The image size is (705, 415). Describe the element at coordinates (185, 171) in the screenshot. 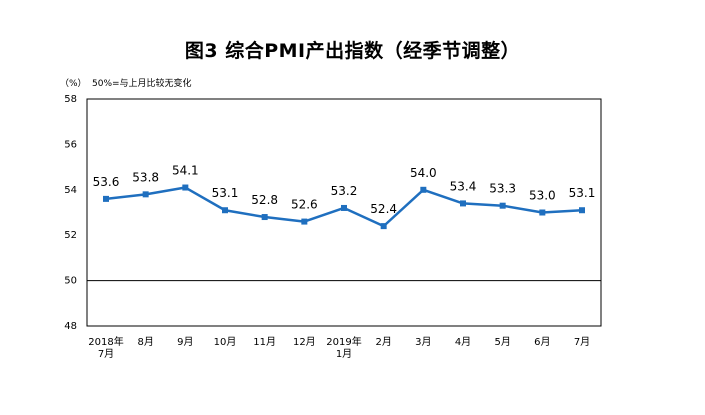

I see `data-label: 54.1` at that location.